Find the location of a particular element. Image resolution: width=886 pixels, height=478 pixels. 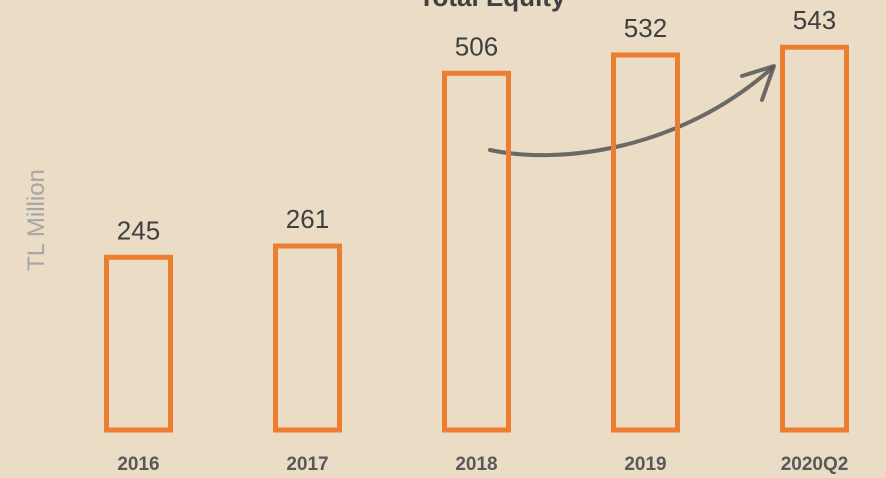

data-label: 245 is located at coordinates (138, 230).